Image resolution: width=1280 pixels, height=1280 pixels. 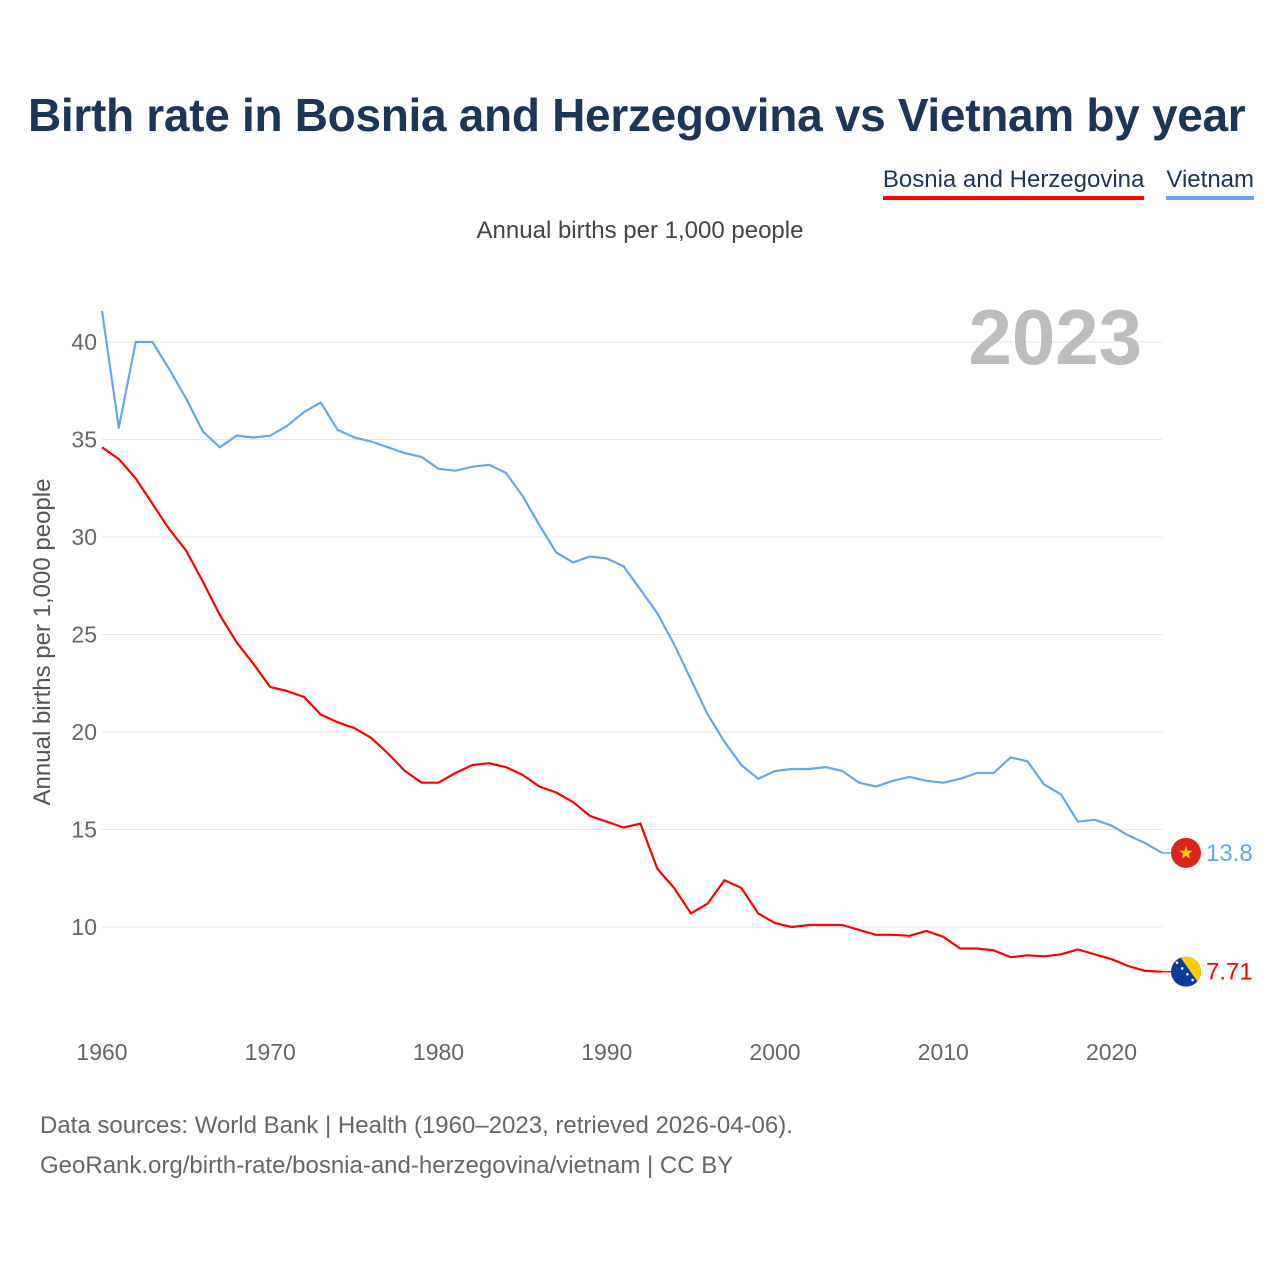 What do you see at coordinates (943, 1052) in the screenshot?
I see `x-tick-label-2010: 2010` at bounding box center [943, 1052].